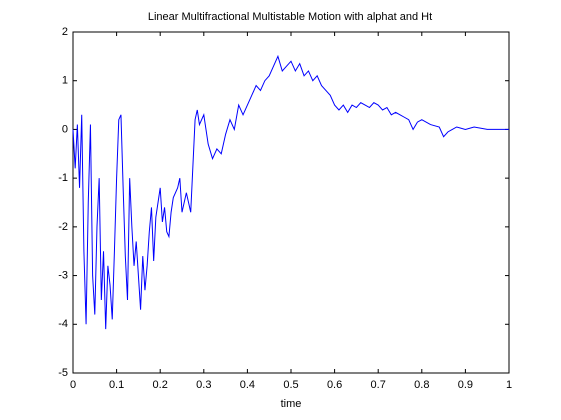 Image resolution: width=561 pixels, height=420 pixels. Describe the element at coordinates (334, 385) in the screenshot. I see `x-tick-label: 0.6` at that location.